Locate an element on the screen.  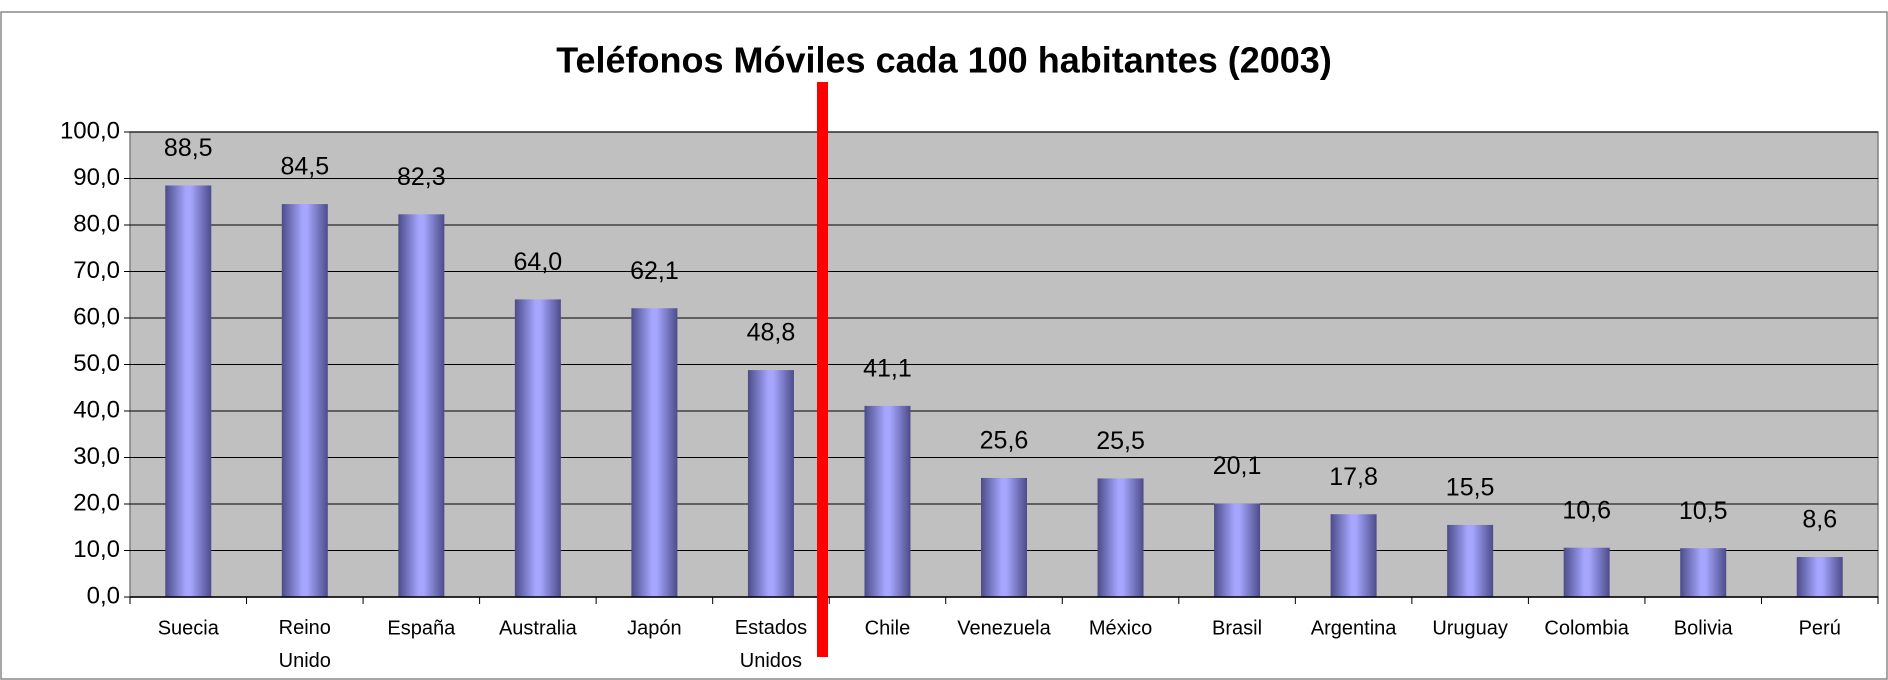
x-tick-label: Australia is located at coordinates (538, 628).